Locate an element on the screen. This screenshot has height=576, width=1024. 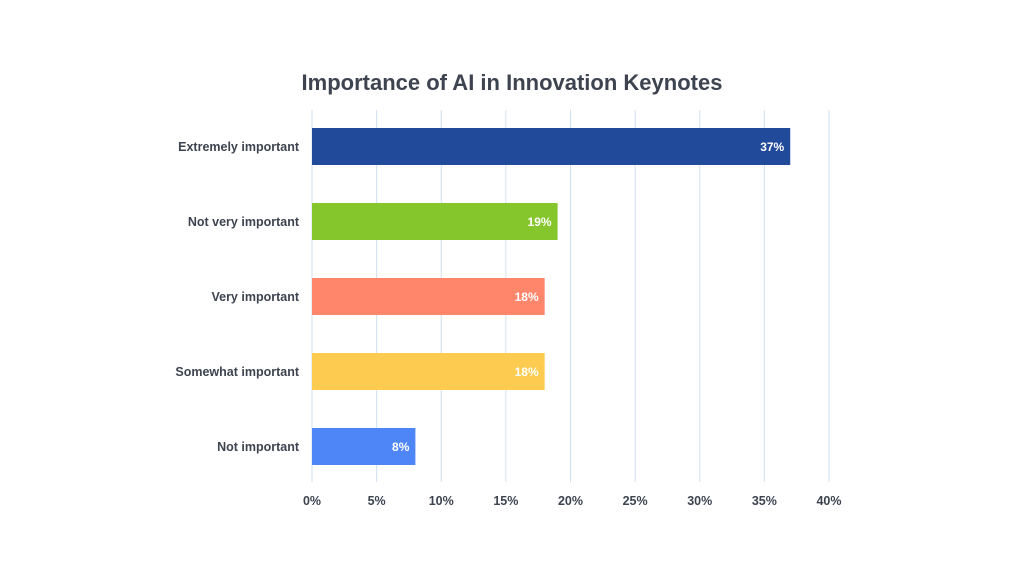
x-tick-label: 35% is located at coordinates (764, 501).